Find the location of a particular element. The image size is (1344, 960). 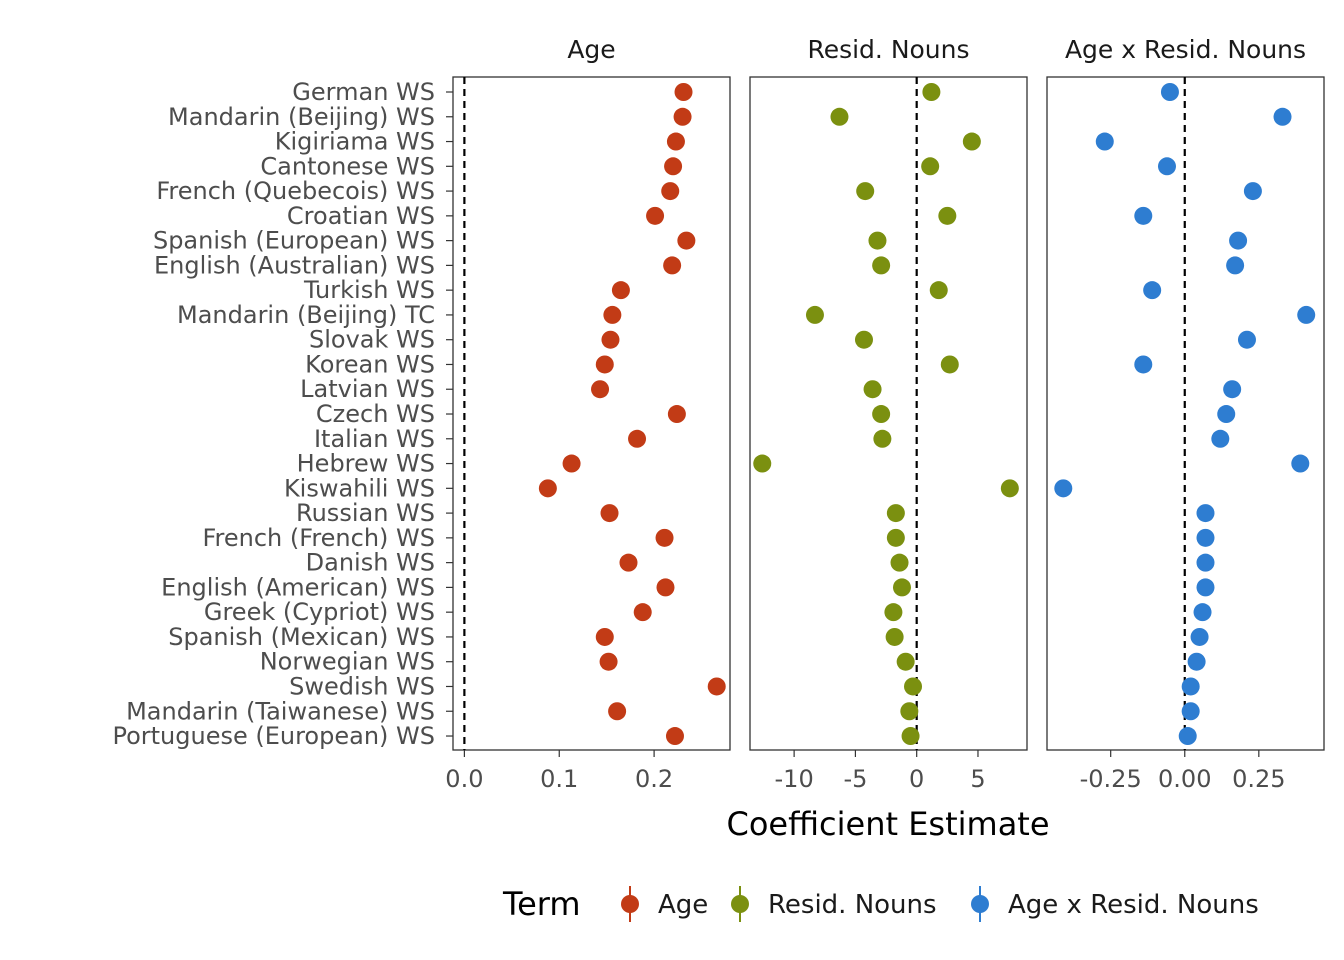

point-age-croatian-ws is located at coordinates (655, 215).